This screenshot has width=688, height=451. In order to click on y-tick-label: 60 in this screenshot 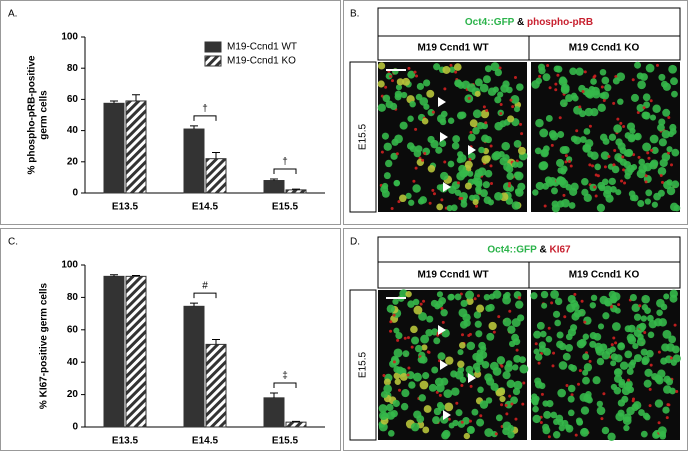, I will do `click(73, 329)`.